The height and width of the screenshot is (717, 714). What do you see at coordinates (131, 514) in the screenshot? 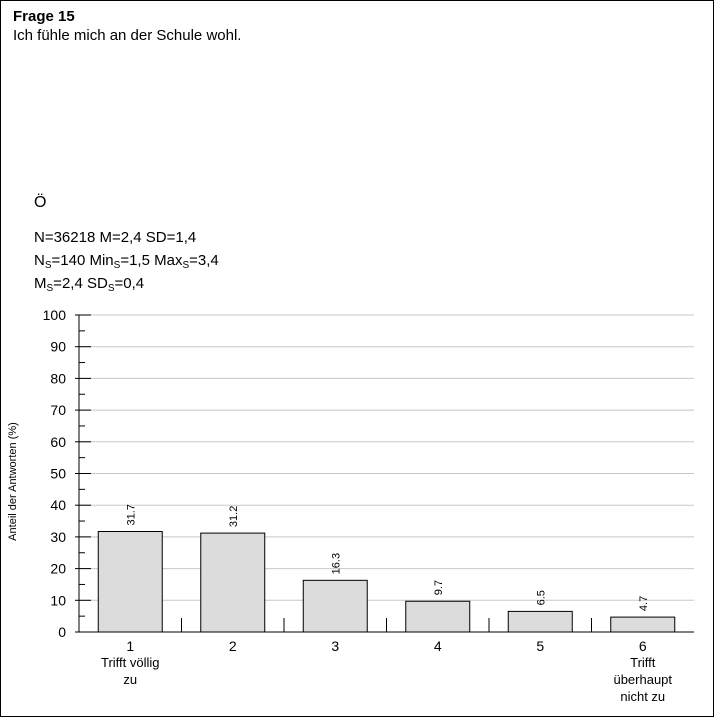
I see `bar-value-label: 31.7` at bounding box center [131, 514].